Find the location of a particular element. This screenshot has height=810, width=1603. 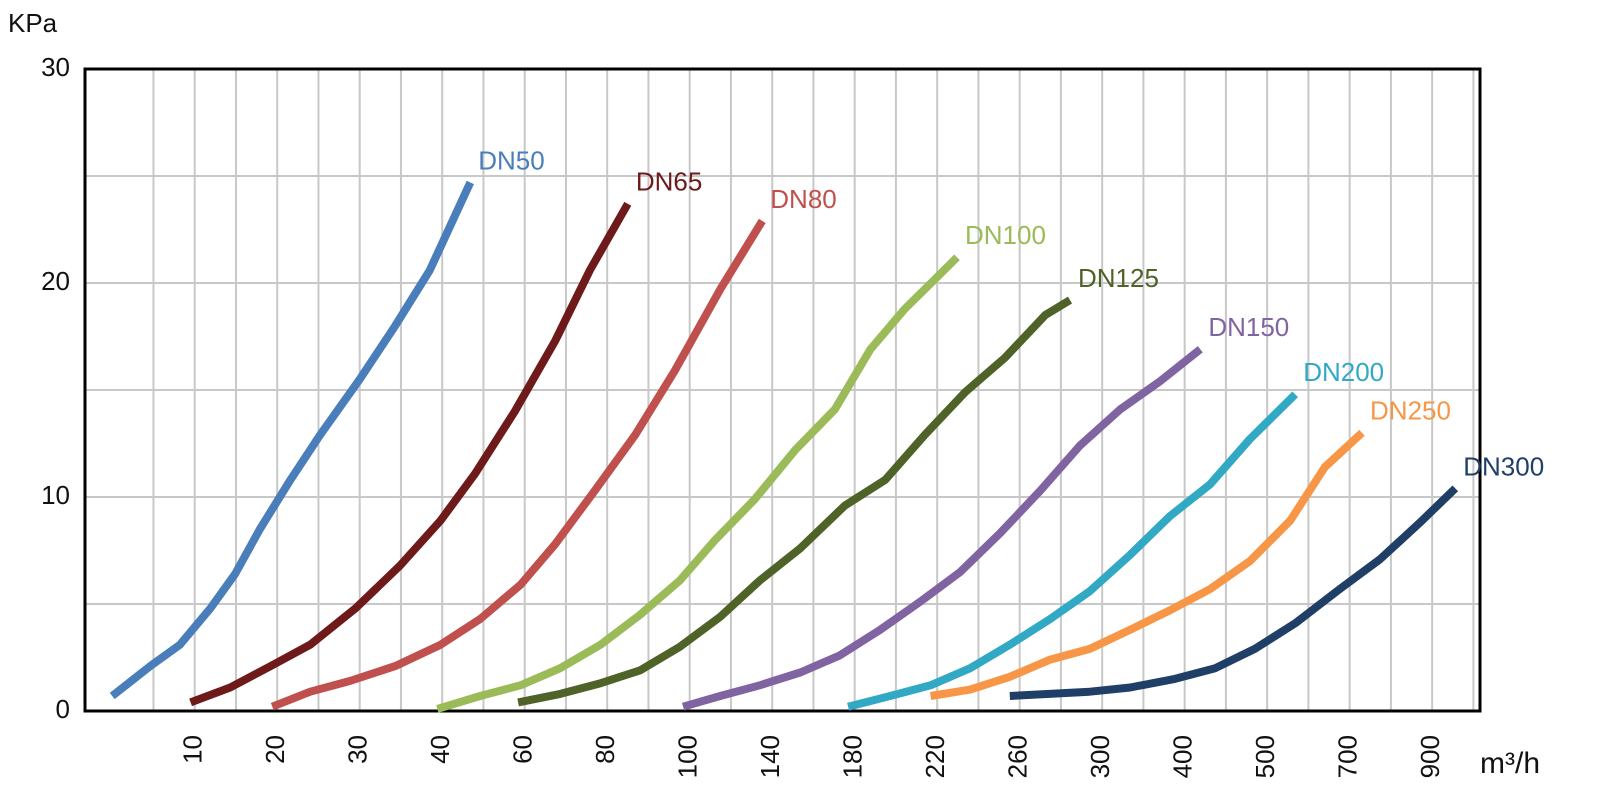

series-label: DN300 is located at coordinates (1503, 466).